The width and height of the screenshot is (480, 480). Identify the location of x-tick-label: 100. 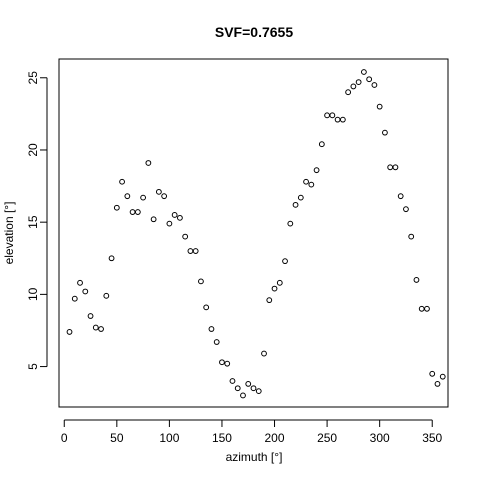
(169, 438).